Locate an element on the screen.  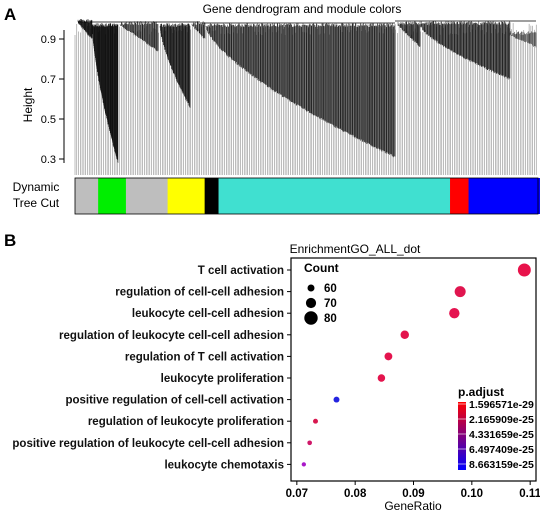
category-label: leukocyte chemotaxis is located at coordinates (224, 465).